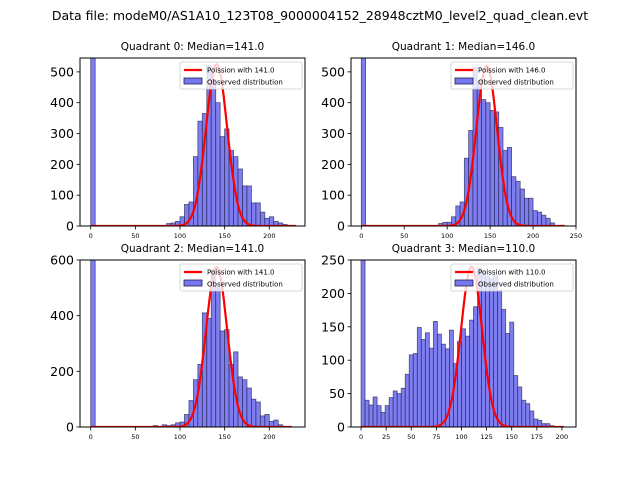  Describe the element at coordinates (192, 249) in the screenshot. I see `subplot-title: Quadrant 2: Median=141.0` at that location.